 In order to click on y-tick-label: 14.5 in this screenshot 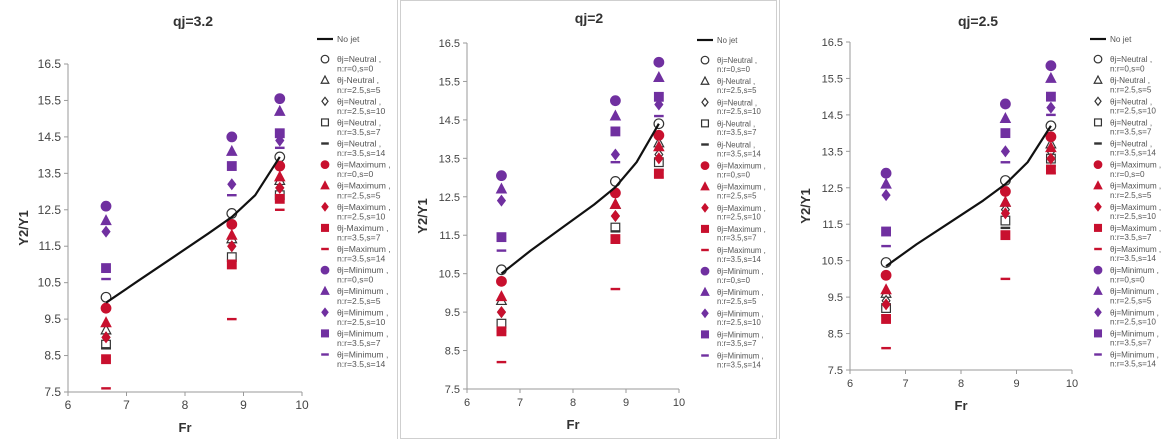, I will do `click(449, 121)`.